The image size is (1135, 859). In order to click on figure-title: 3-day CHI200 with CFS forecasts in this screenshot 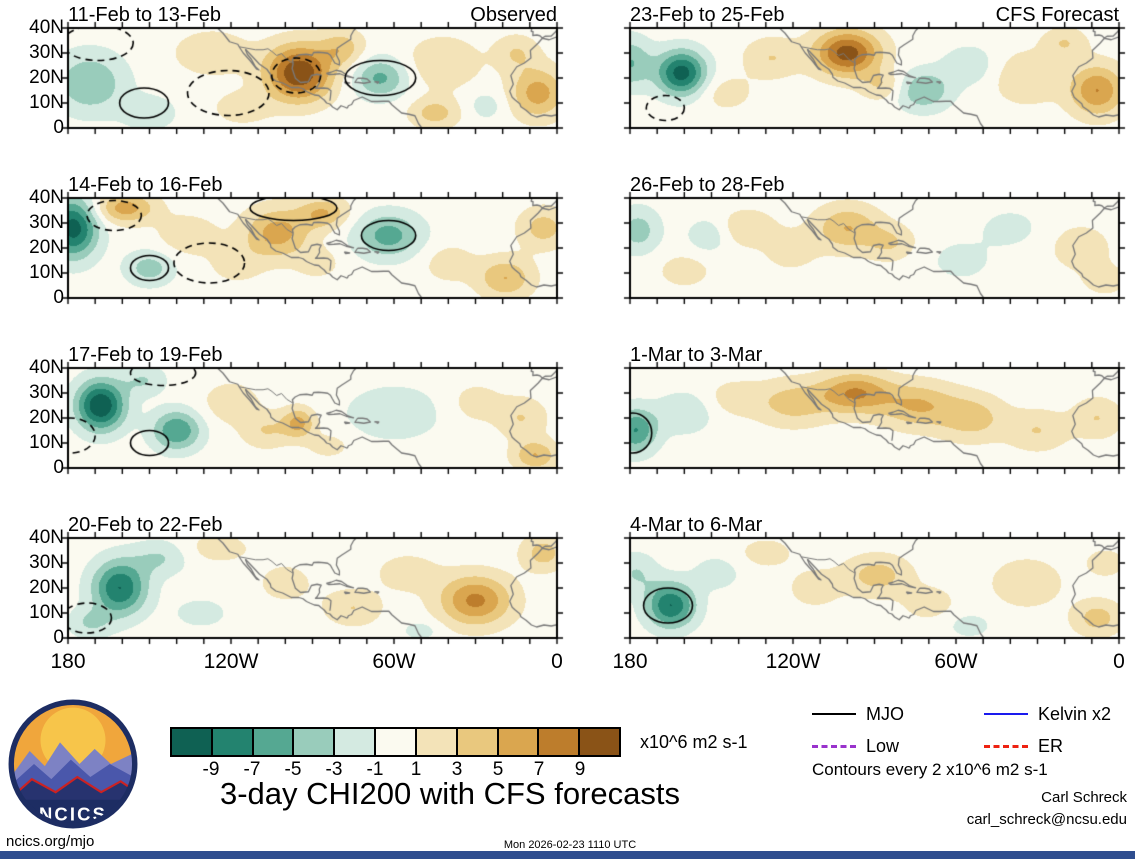, I will do `click(449, 793)`.